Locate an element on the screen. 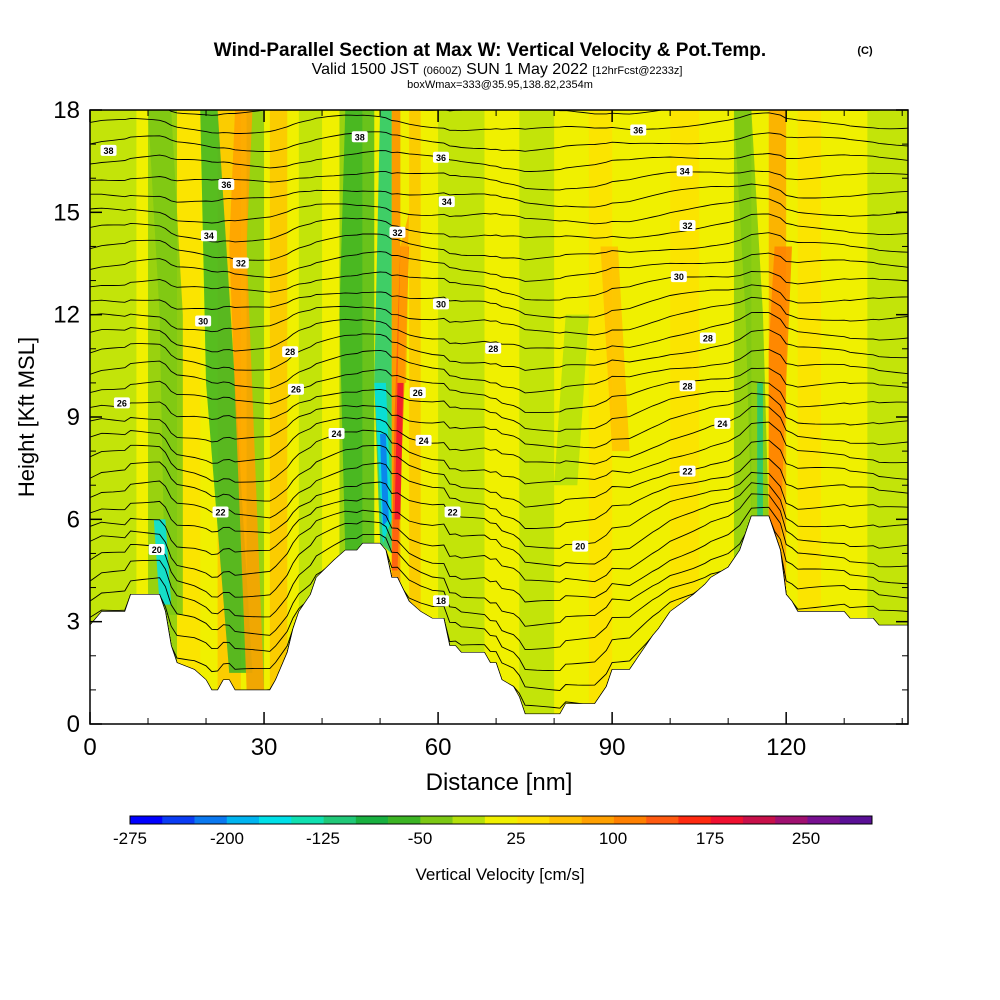 This screenshot has width=1000, height=1000. contour-label-text: 36 is located at coordinates (638, 130).